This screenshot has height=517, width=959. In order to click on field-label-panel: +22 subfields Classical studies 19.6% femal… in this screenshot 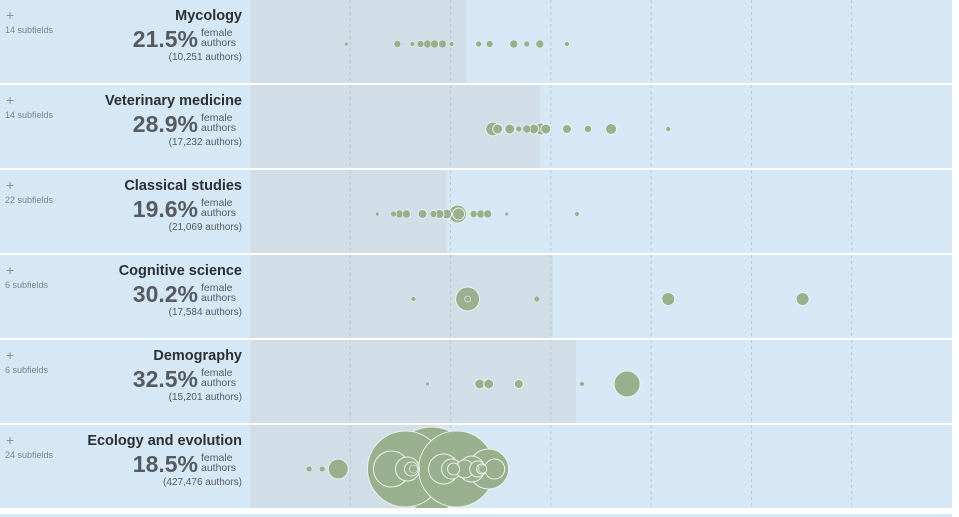, I will do `click(125, 211)`.